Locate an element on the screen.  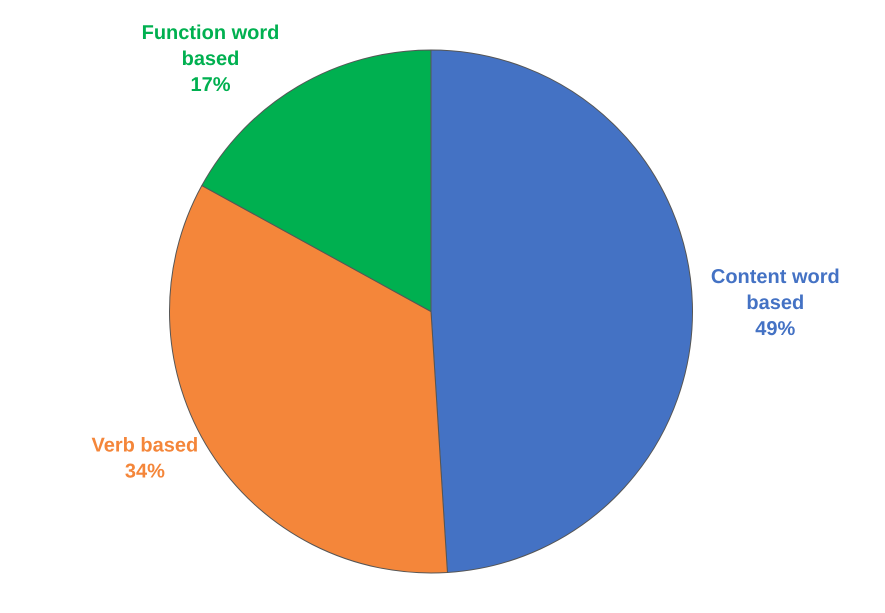
data-label: 34% is located at coordinates (145, 471).